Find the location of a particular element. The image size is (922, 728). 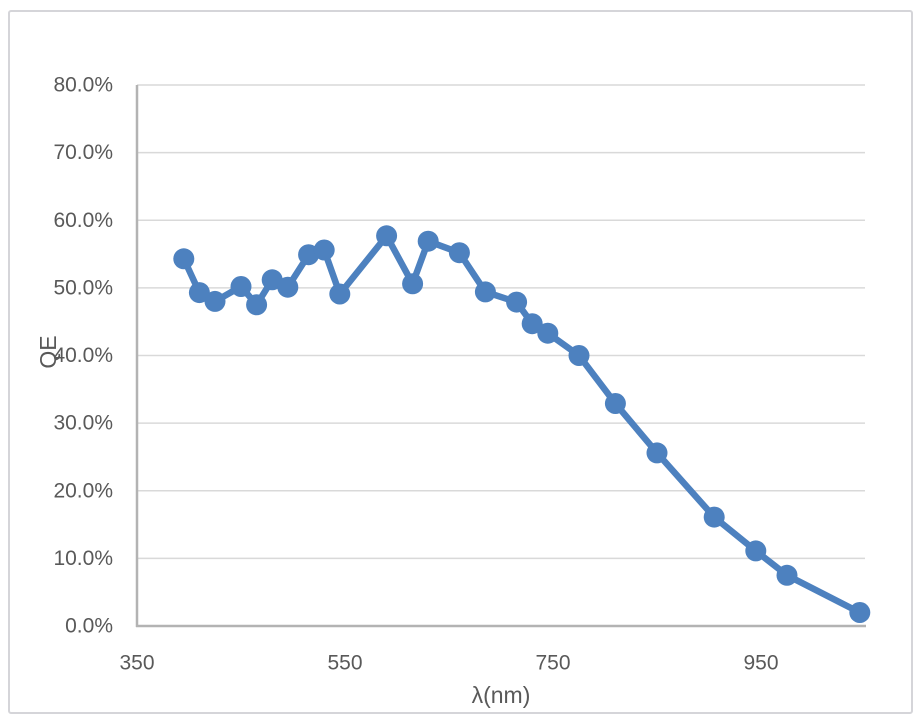

y-tick-label: 0.0% is located at coordinates (89, 626).